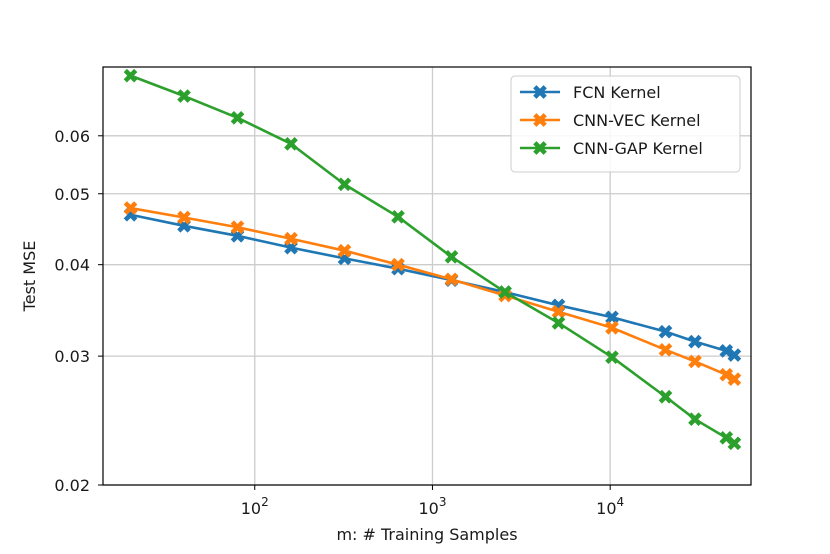 The width and height of the screenshot is (830, 554). I want to click on legend-box, so click(625, 124).